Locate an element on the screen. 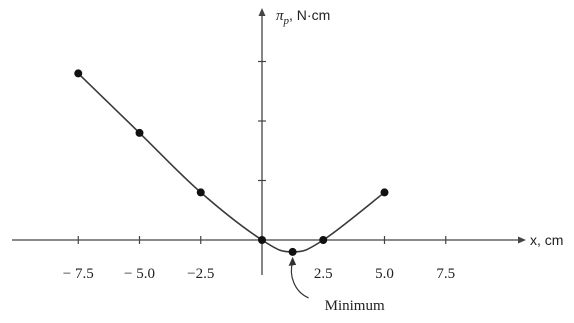 The height and width of the screenshot is (323, 574). y-axis-arrowhead is located at coordinates (262, 12).